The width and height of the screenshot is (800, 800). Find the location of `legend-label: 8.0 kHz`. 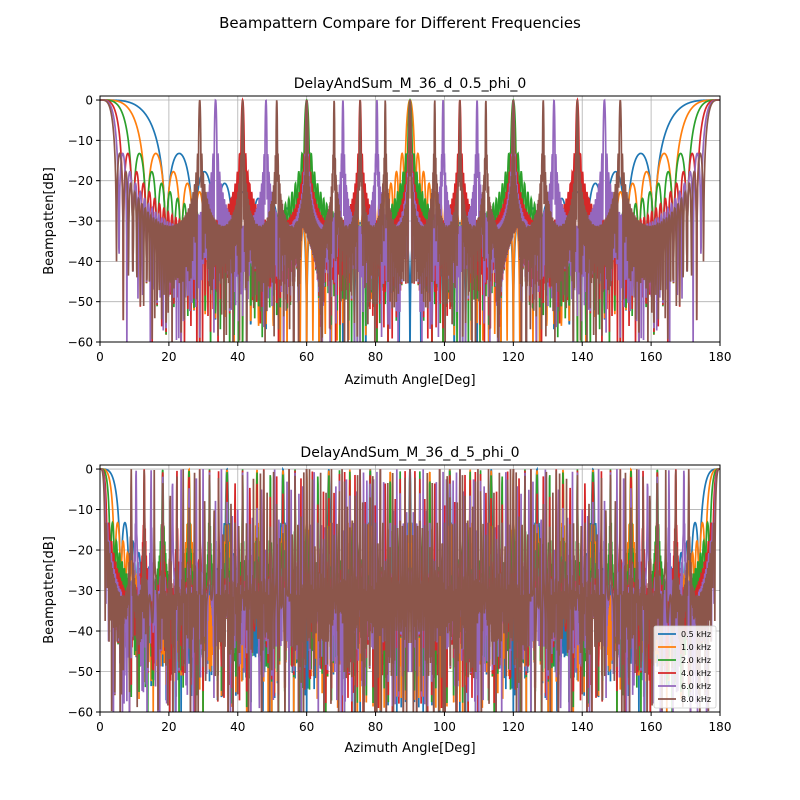

legend-label: 8.0 kHz is located at coordinates (696, 699).